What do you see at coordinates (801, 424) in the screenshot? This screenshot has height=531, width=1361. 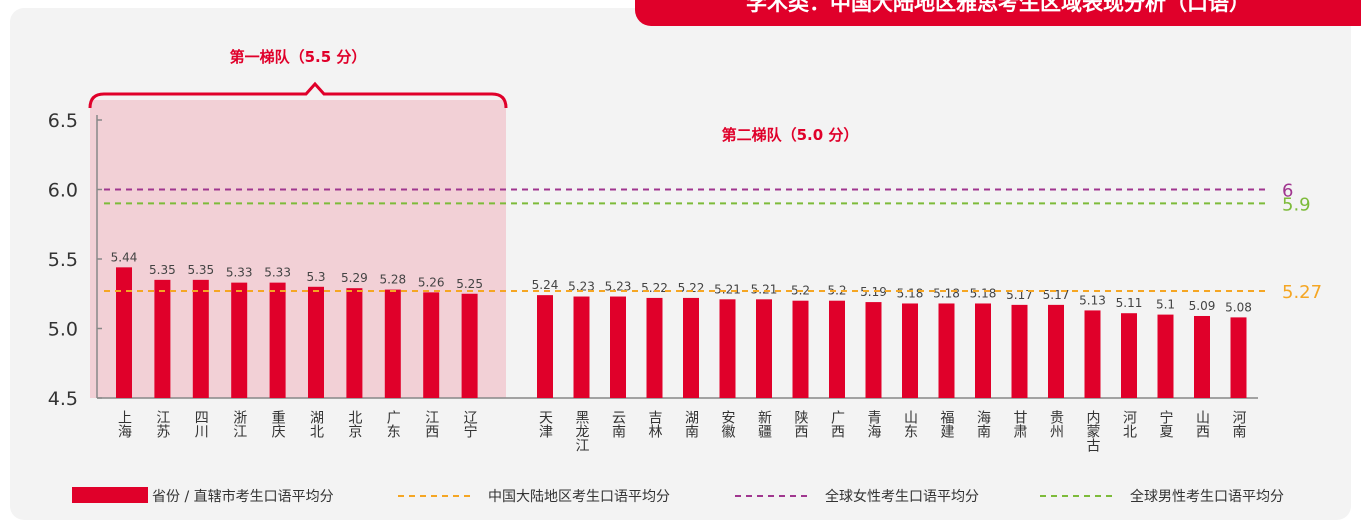 I see `x-tick-label: 陕西` at bounding box center [801, 424].